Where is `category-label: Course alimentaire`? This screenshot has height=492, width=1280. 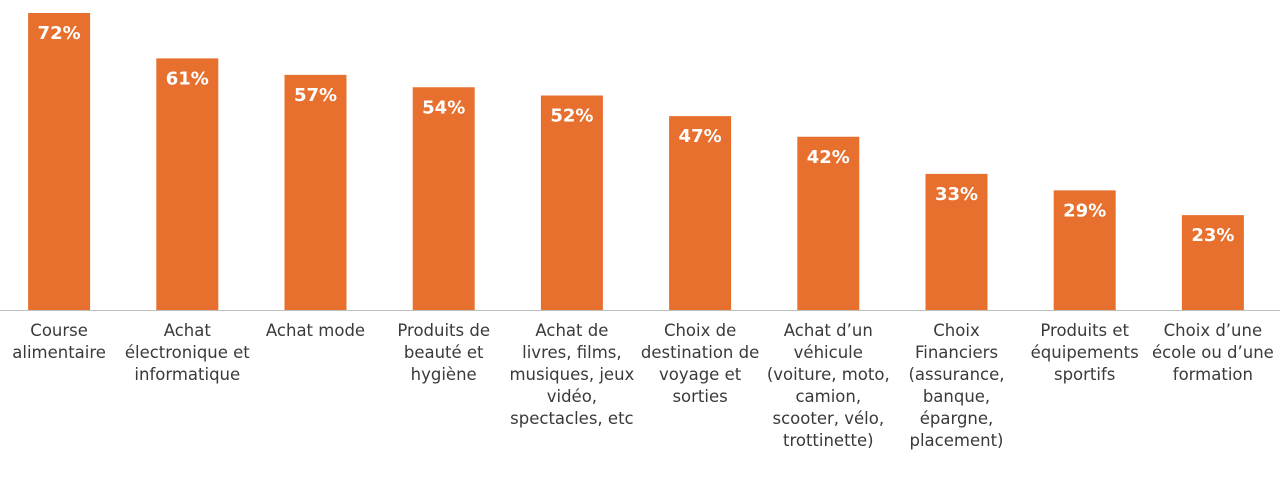
category-label: Course alimentaire is located at coordinates (59, 341).